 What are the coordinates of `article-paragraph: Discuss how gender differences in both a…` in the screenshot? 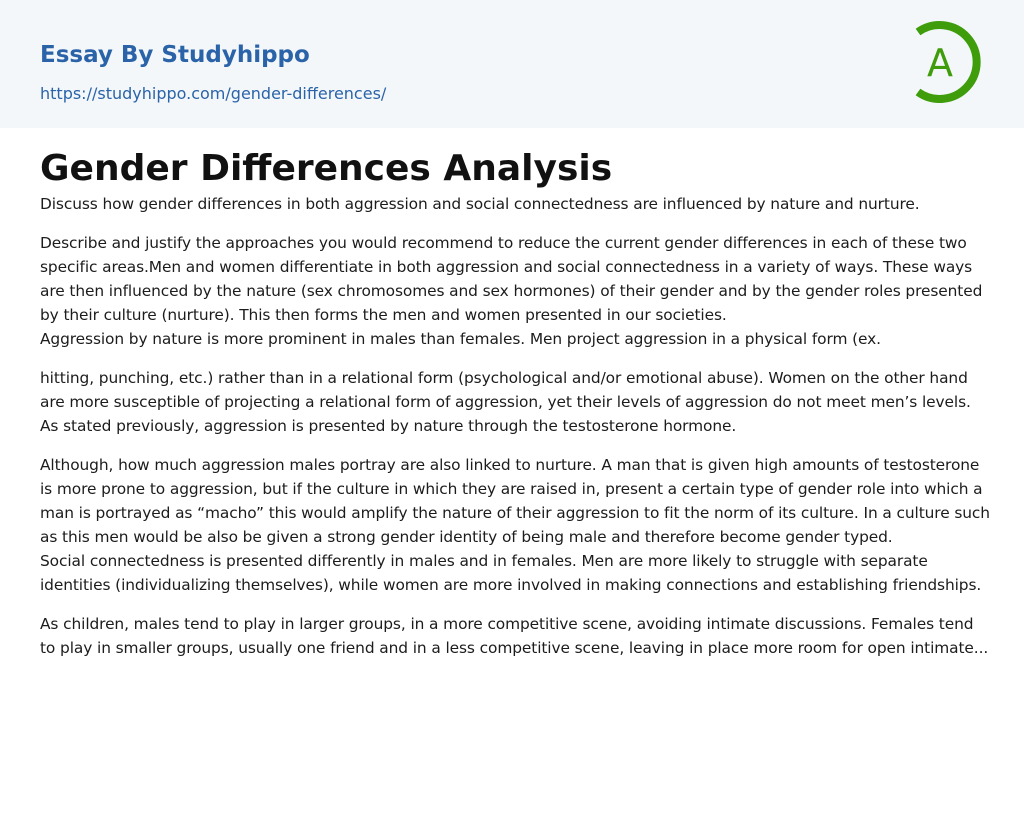 It's located at (480, 204).